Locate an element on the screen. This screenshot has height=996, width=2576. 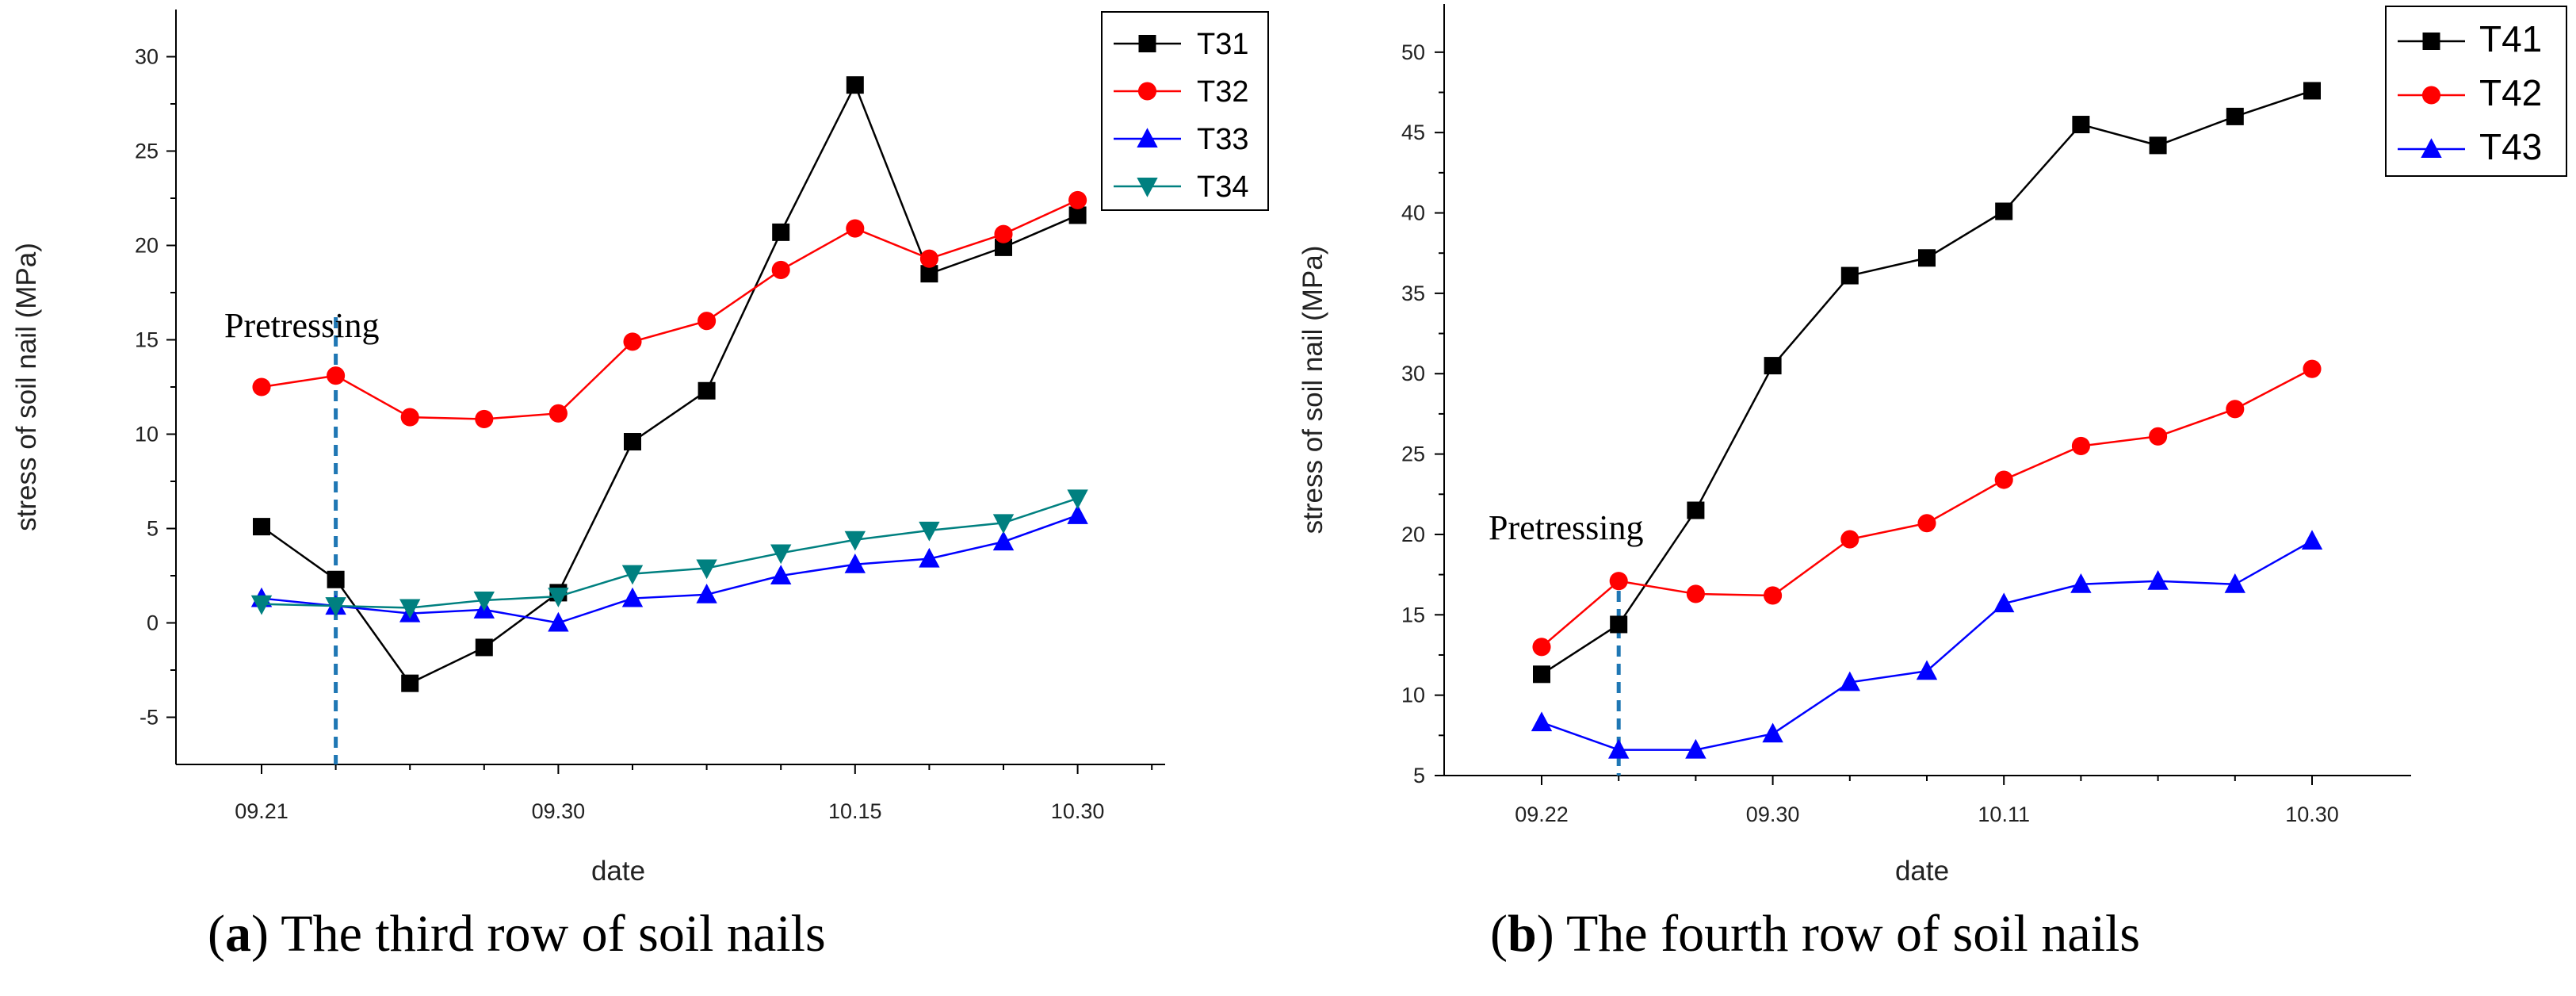
legend-box is located at coordinates (1185, 111).